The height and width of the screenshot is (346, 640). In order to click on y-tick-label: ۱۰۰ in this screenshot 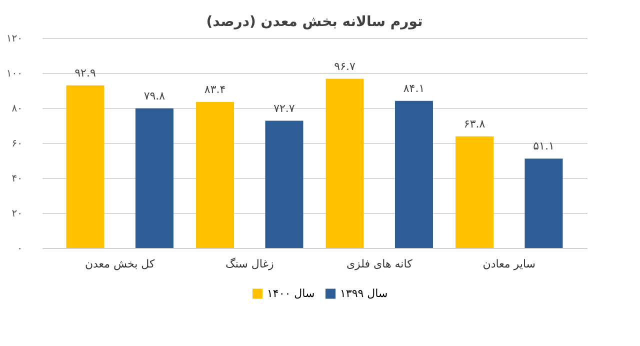, I will do `click(14, 74)`.